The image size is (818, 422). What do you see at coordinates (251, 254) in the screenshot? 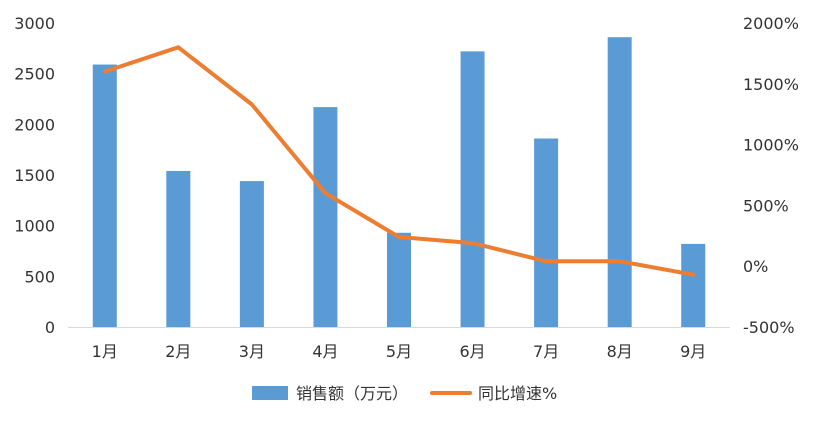
I see `bar-3月` at bounding box center [251, 254].